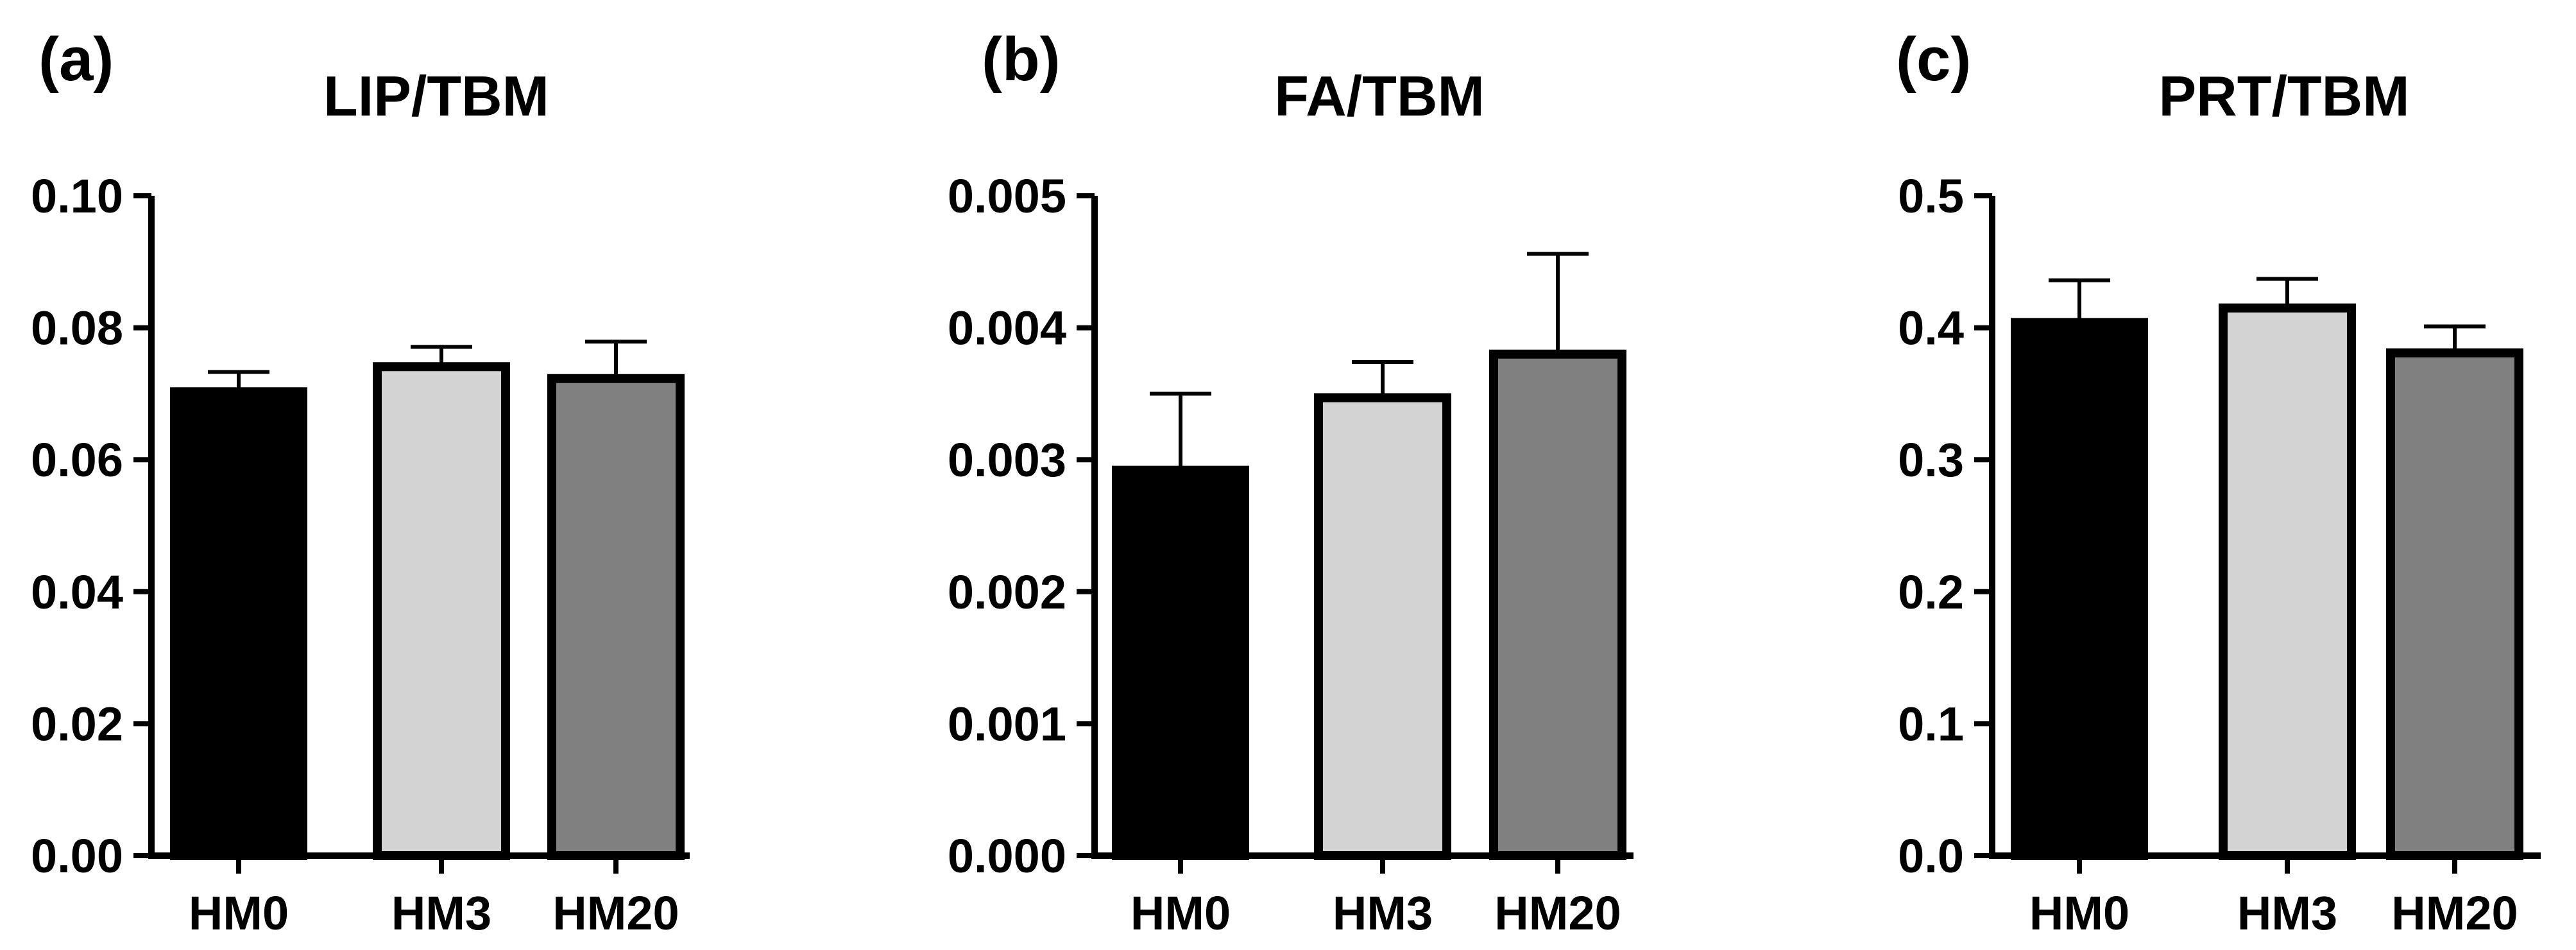 The height and width of the screenshot is (950, 2576). I want to click on y-tick-label: 0.0, so click(1931, 856).